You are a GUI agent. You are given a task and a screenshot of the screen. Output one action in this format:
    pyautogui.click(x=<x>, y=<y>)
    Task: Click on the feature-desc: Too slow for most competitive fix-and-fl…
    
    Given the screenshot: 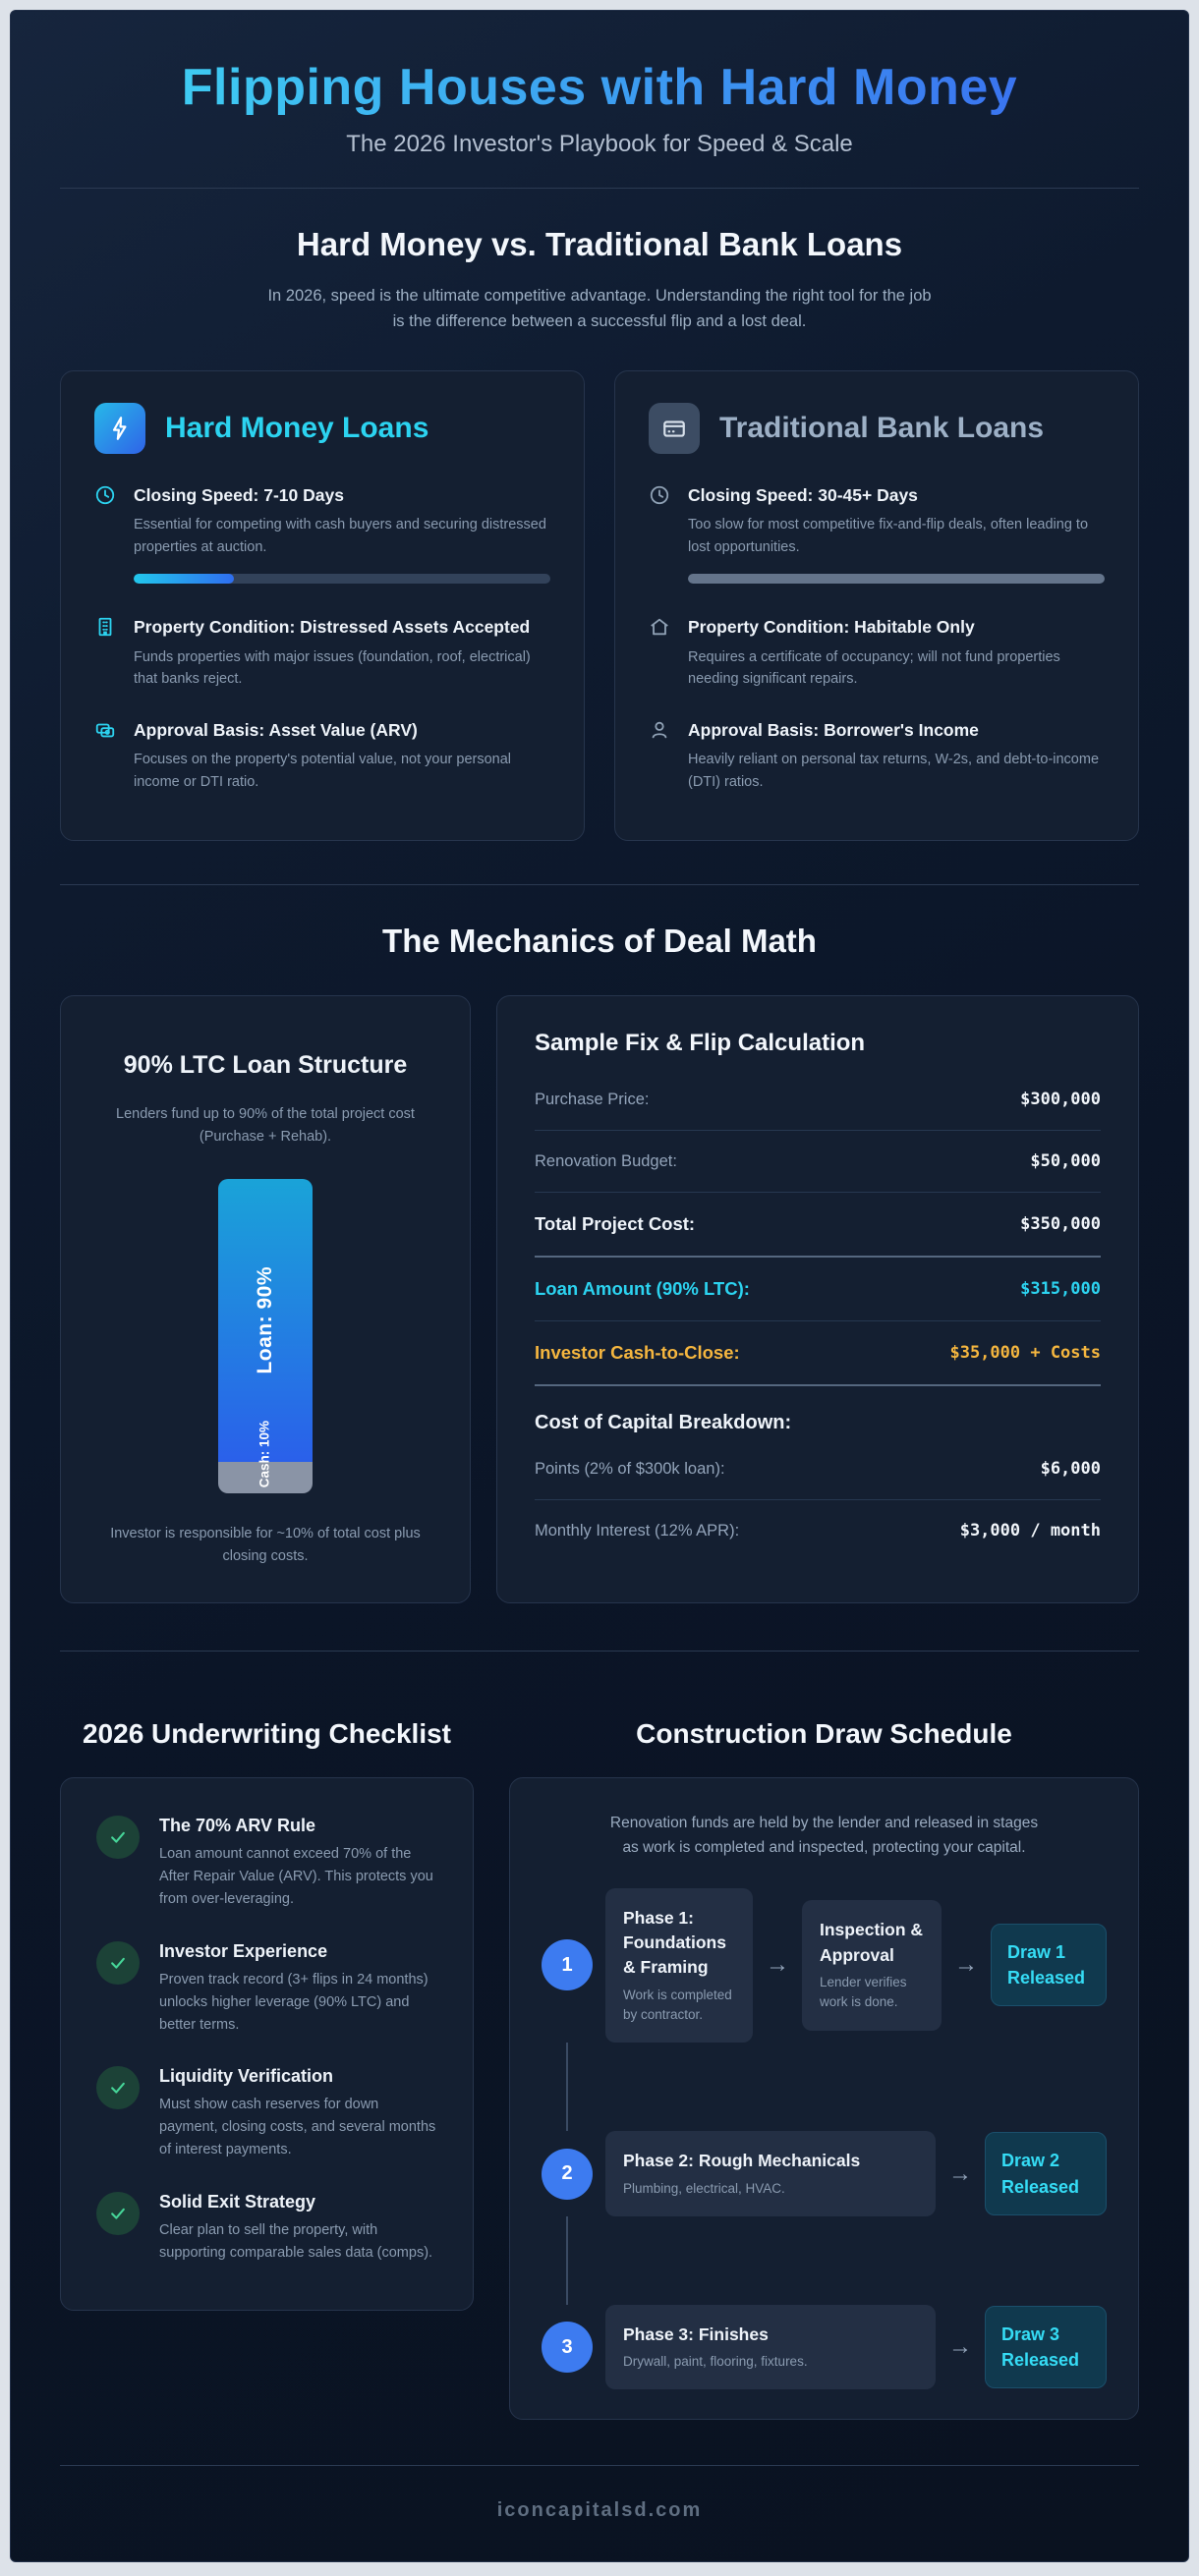 What is the action you would take?
    pyautogui.click(x=888, y=536)
    